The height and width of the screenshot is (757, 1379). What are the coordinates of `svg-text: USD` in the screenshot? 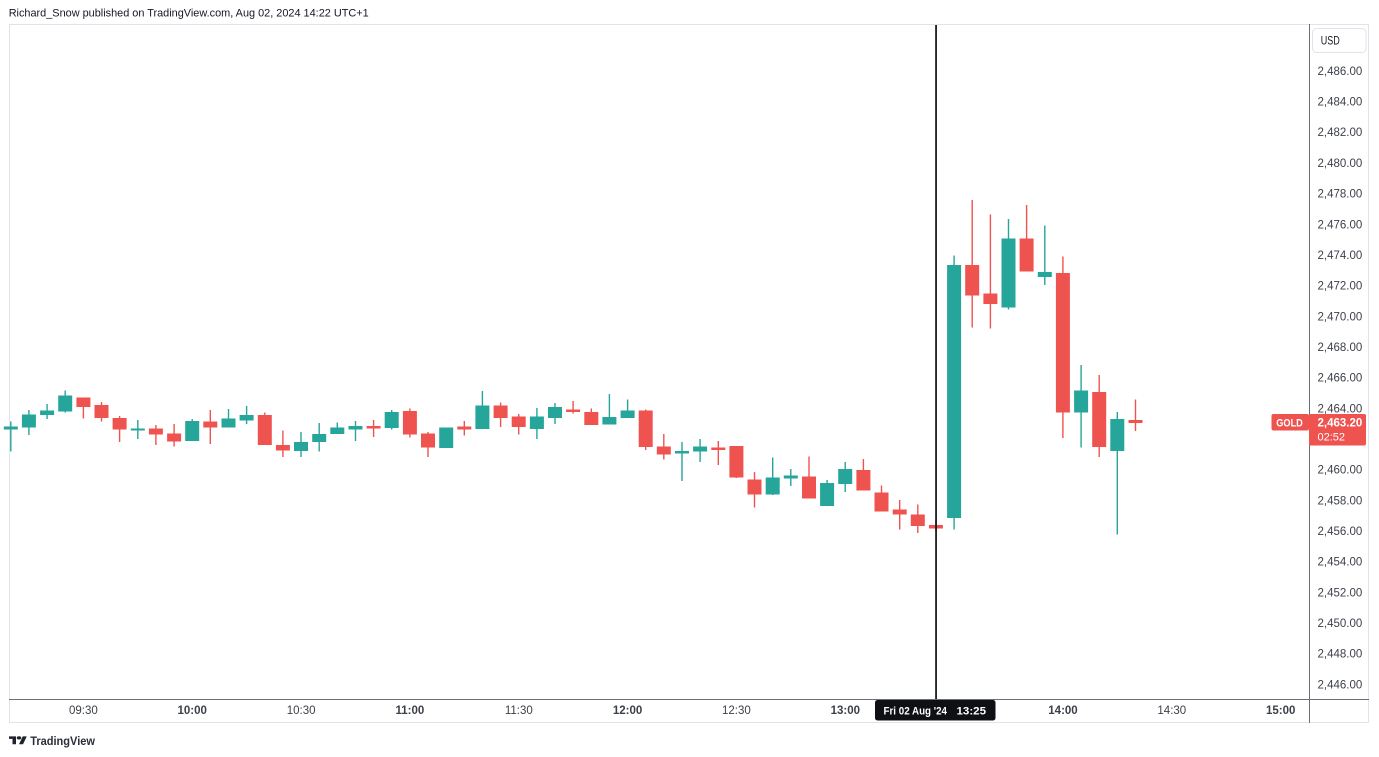 It's located at (1330, 42).